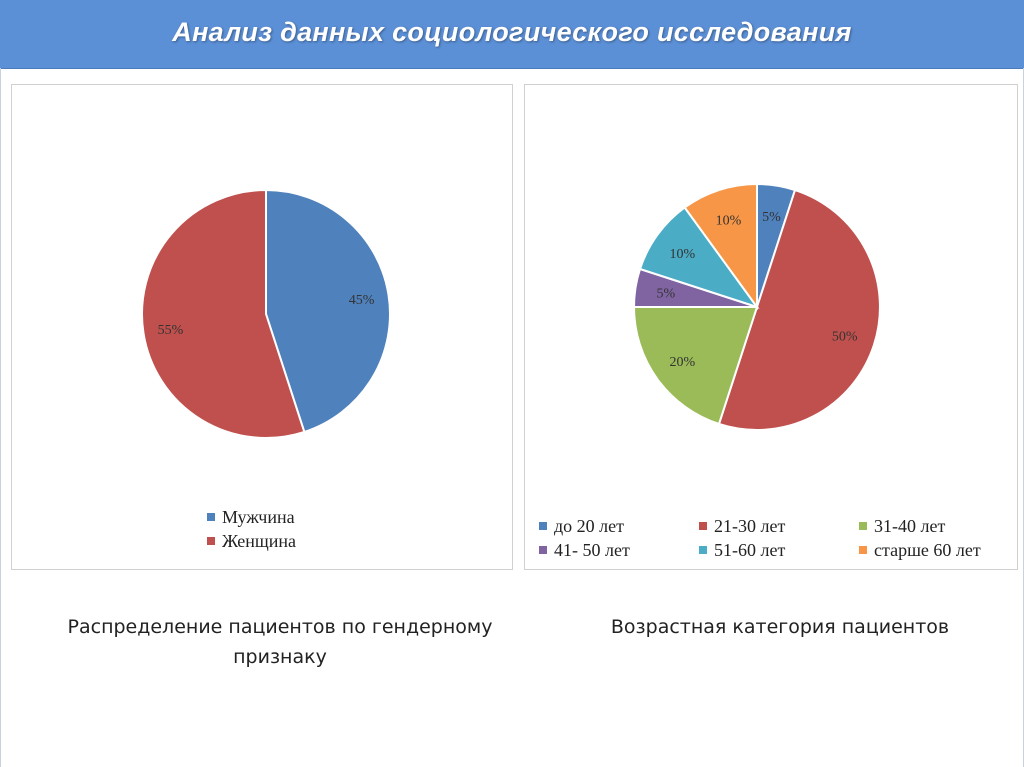  Describe the element at coordinates (927, 549) in the screenshot. I see `age-legend-label-6: старше 60 лет` at that location.